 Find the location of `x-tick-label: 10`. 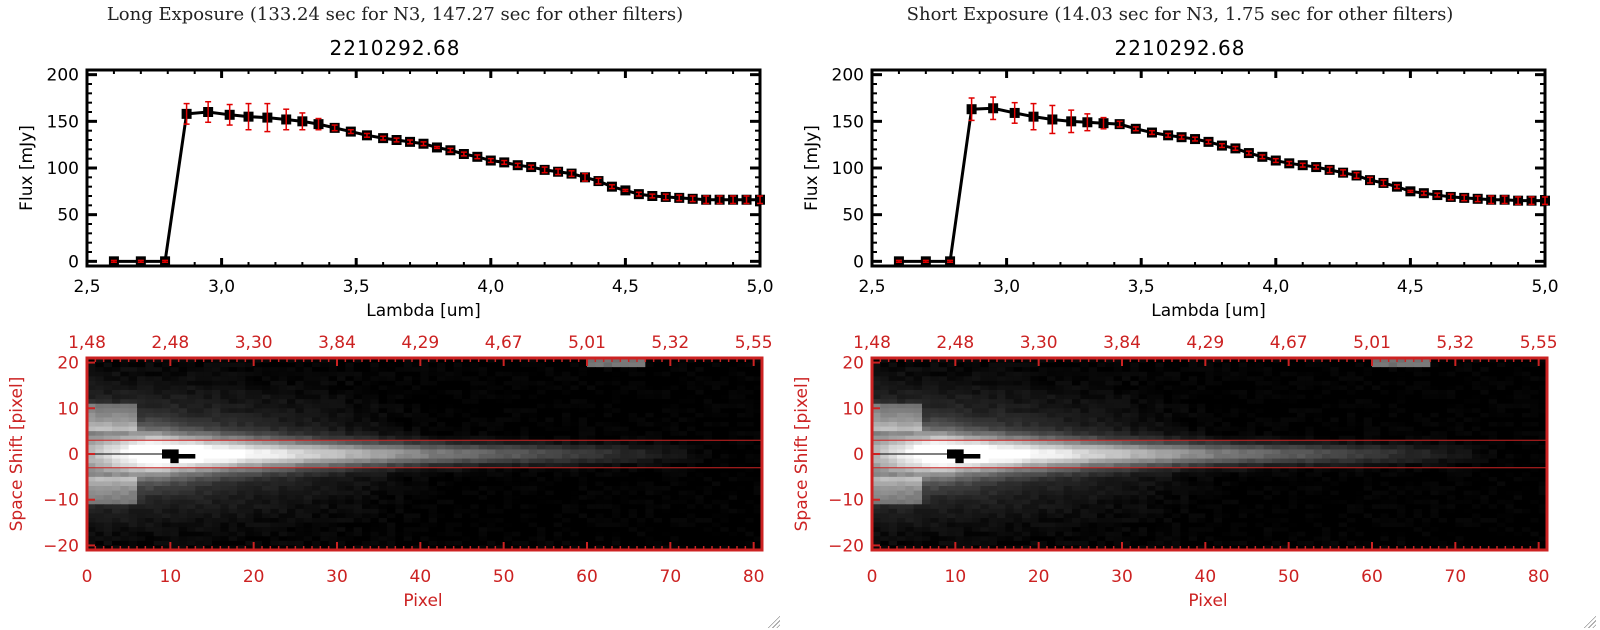

x-tick-label: 10 is located at coordinates (171, 577).